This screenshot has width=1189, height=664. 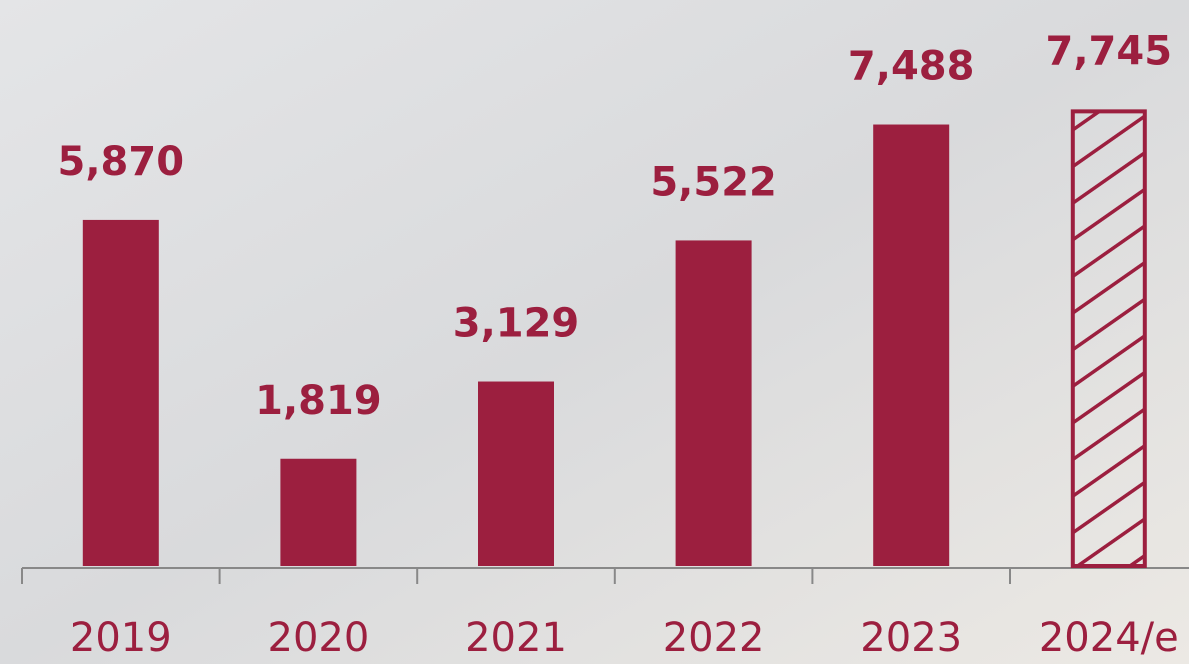 What do you see at coordinates (714, 638) in the screenshot?
I see `x-tick-label: 2022` at bounding box center [714, 638].